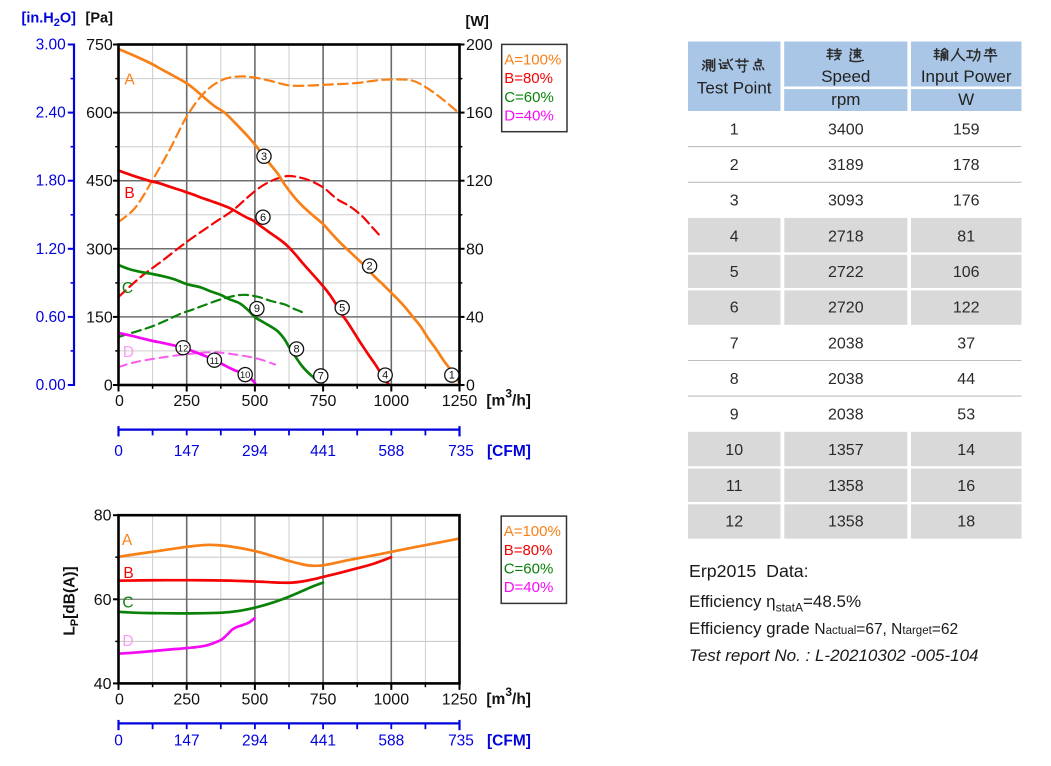 The height and width of the screenshot is (766, 1051). I want to click on svg-text: 3.00, so click(51, 45).